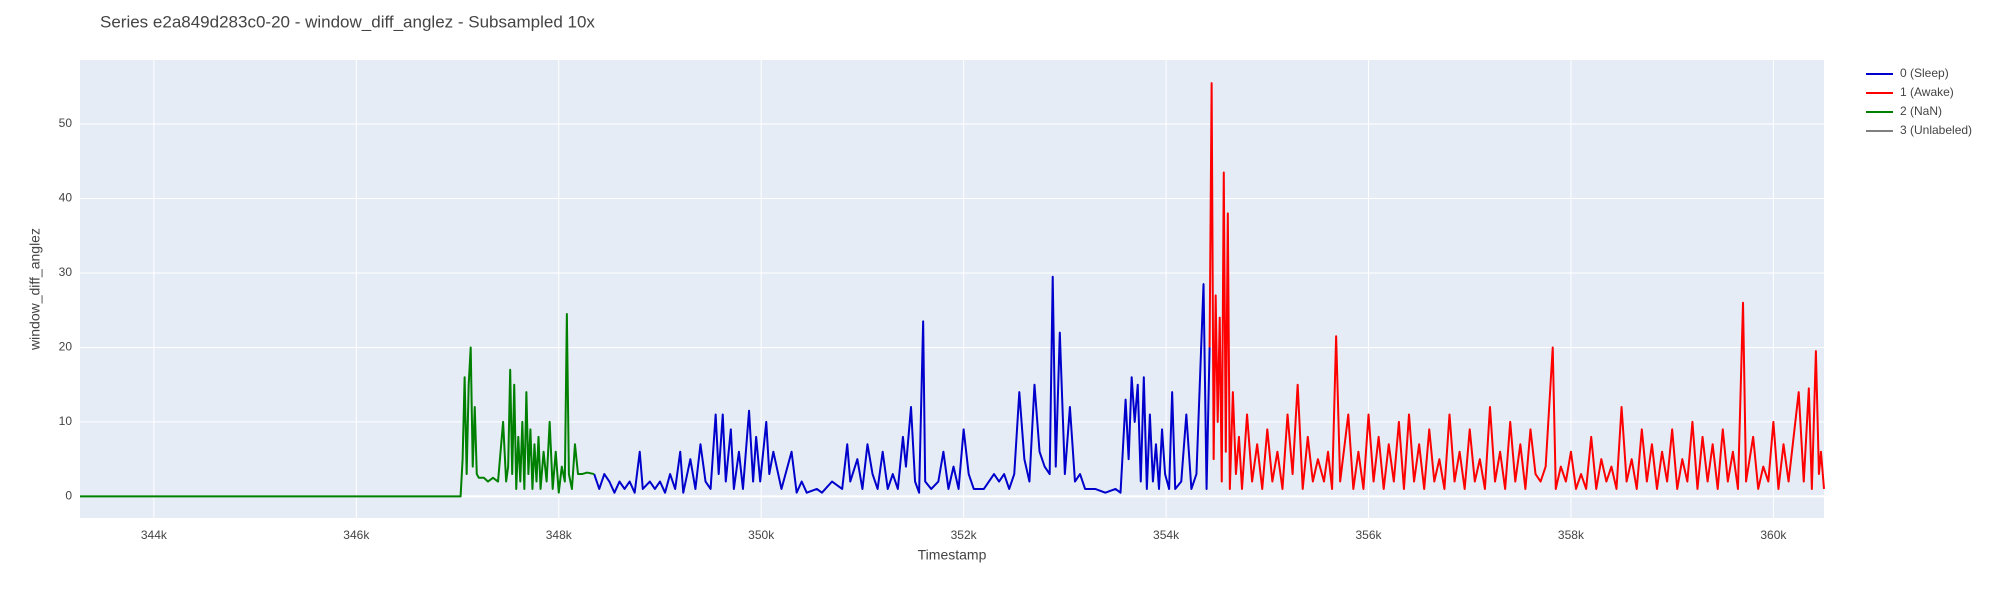 The height and width of the screenshot is (600, 2000). Describe the element at coordinates (761, 535) in the screenshot. I see `x-tick-label: 350k` at that location.